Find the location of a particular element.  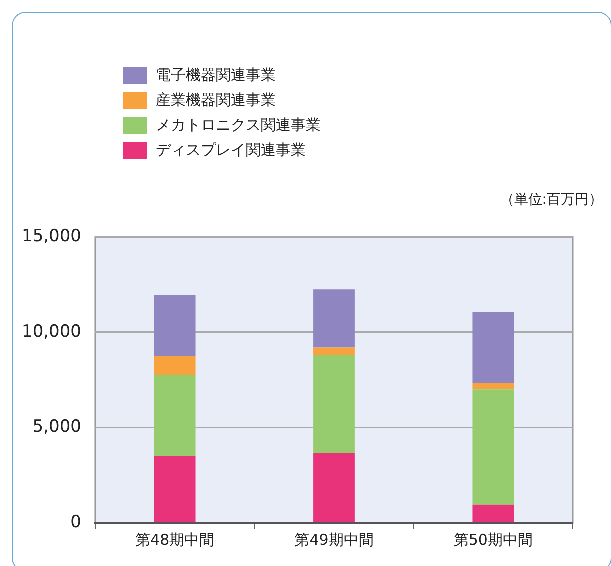

x-tick-label: 第49期中間 is located at coordinates (334, 539).